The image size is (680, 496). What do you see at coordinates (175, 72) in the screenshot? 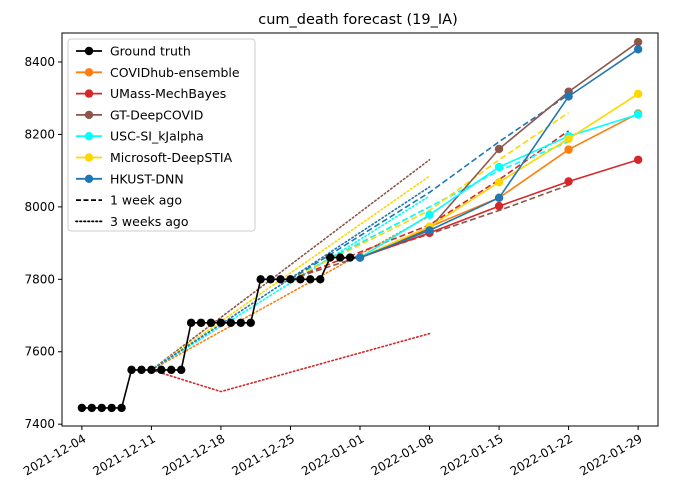
I see `legend-label: COVIDhub-ensemble` at bounding box center [175, 72].